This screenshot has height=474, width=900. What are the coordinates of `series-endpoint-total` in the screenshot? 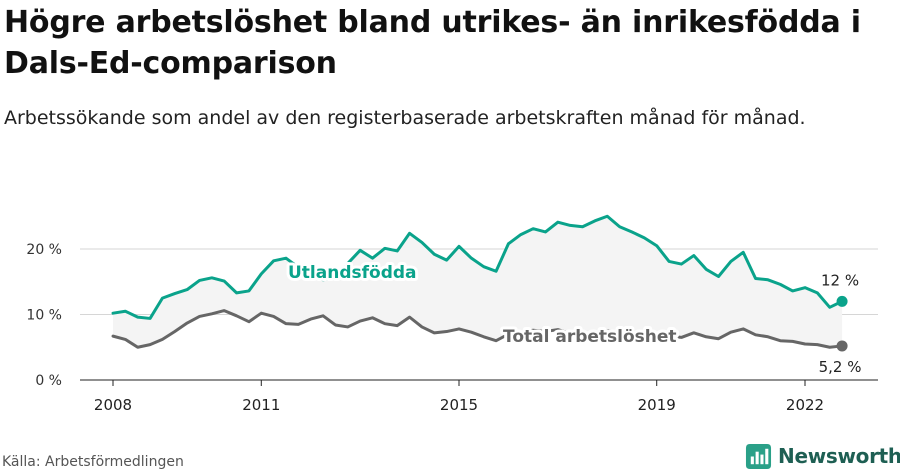 It's located at (842, 346).